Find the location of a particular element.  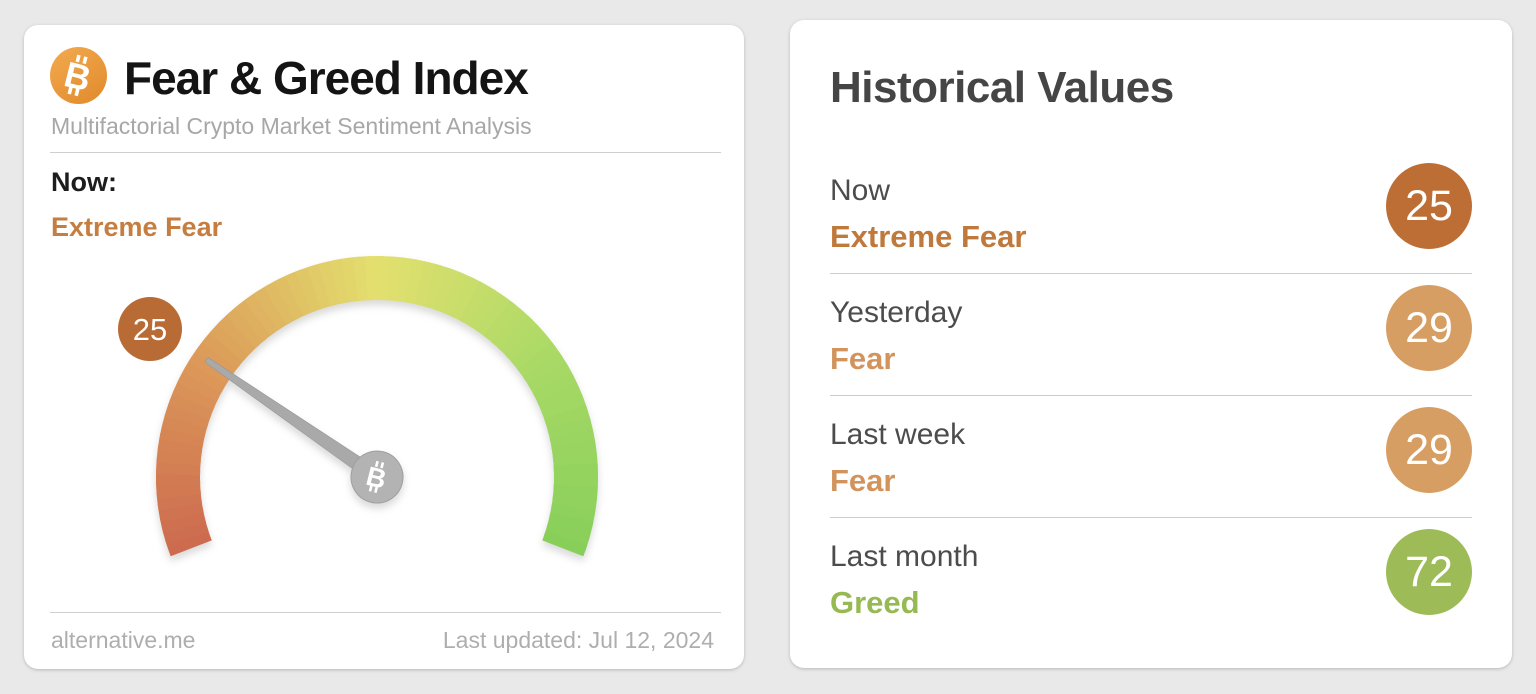

source-link: alternative.me is located at coordinates (123, 640).